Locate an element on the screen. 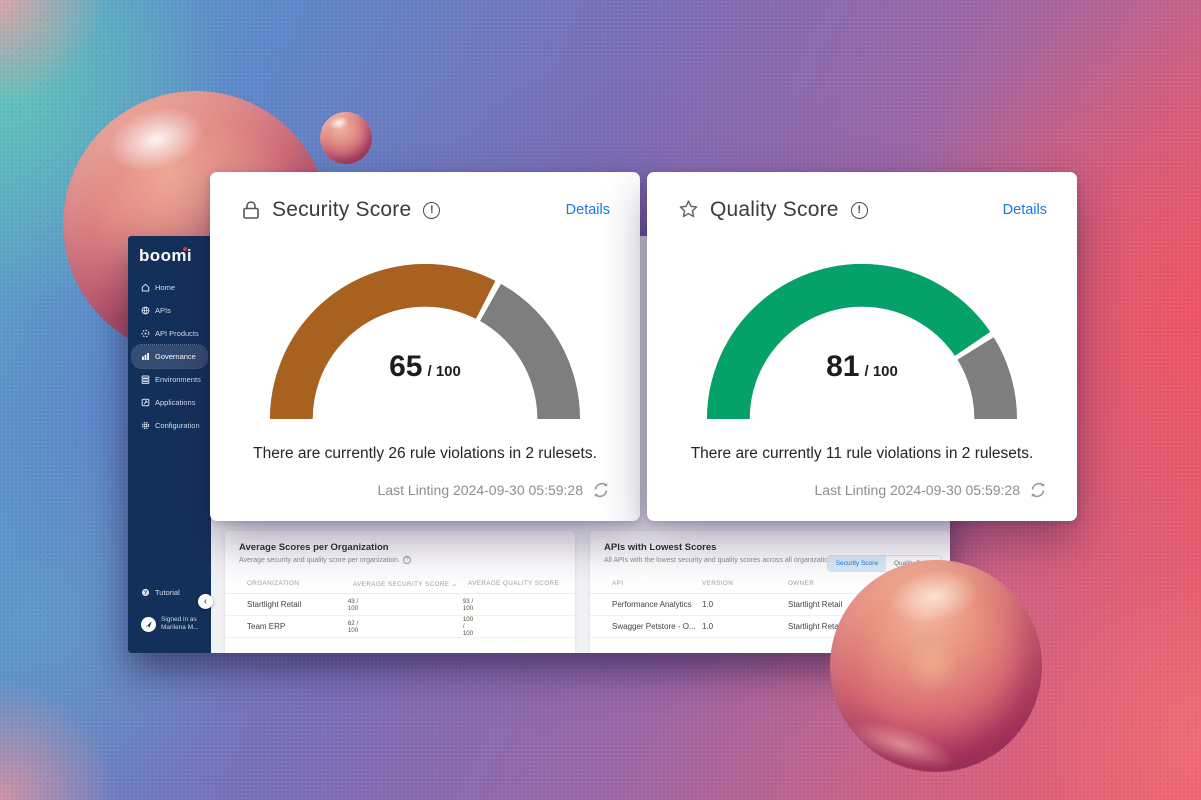  column-avg-security-score: AVERAGE SECURITY SCORE ⌄ is located at coordinates (405, 584).